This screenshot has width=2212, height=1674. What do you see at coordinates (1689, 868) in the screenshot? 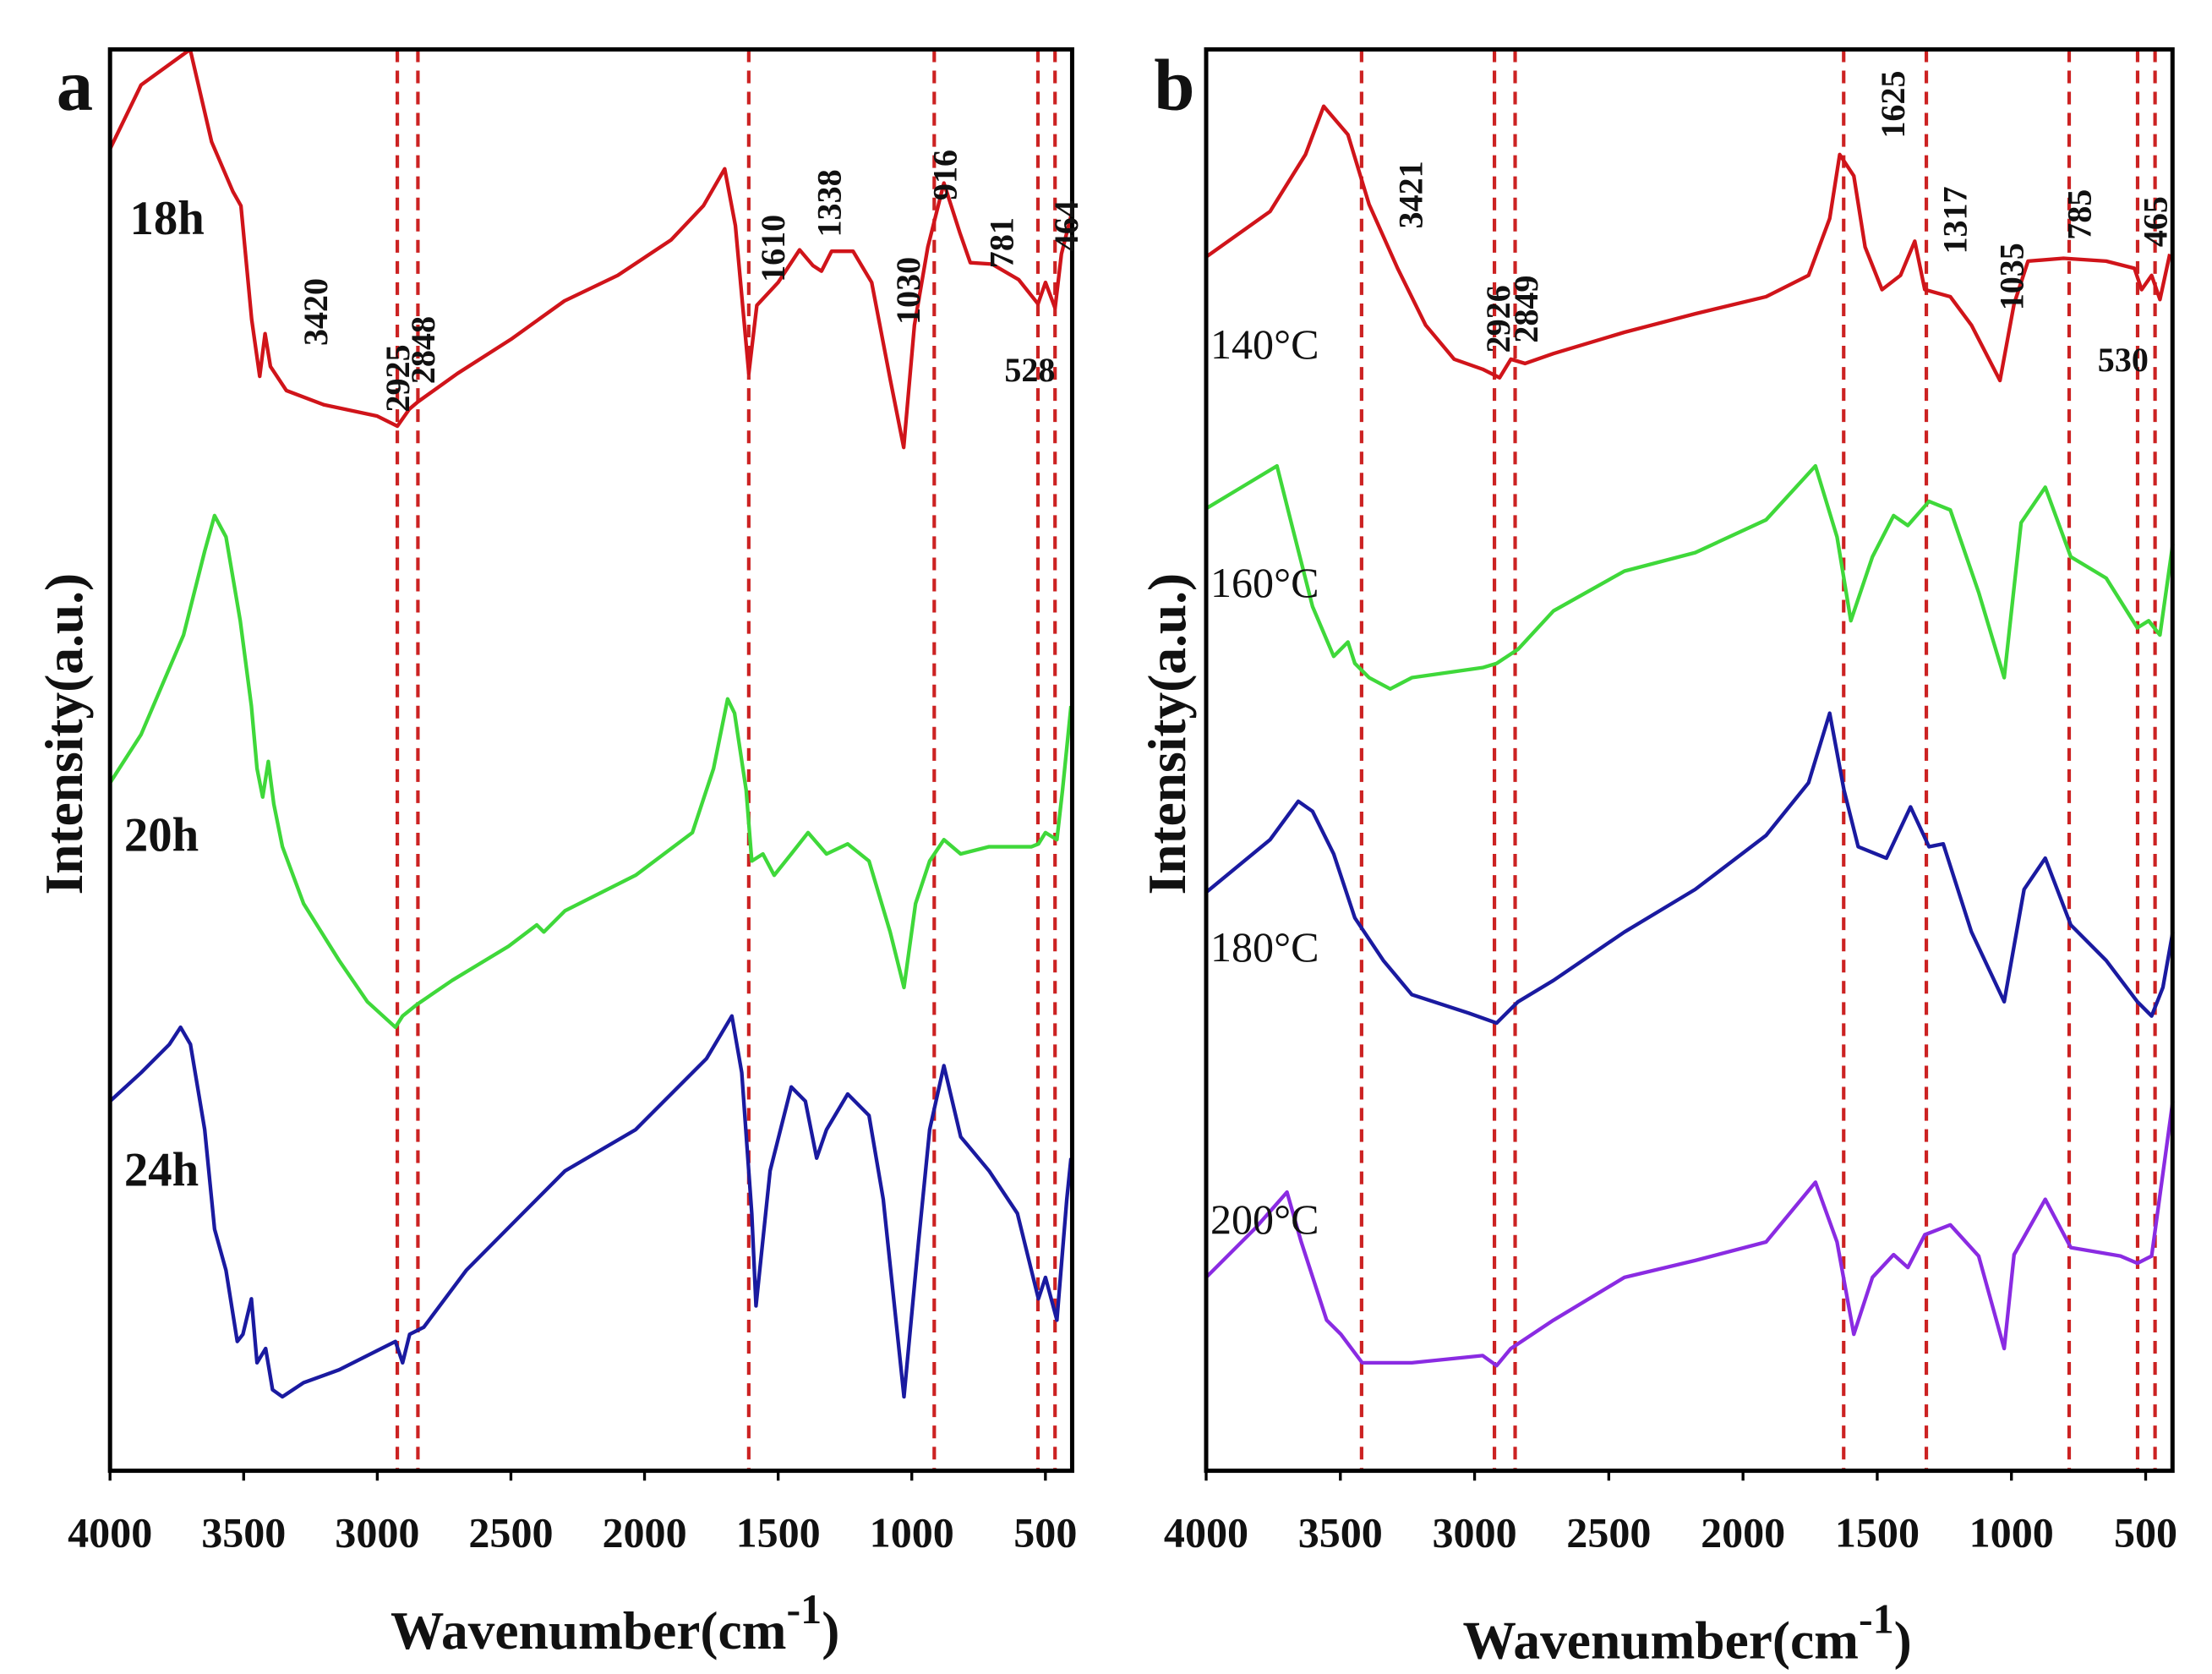
I see `series-line-180°C` at bounding box center [1689, 868].